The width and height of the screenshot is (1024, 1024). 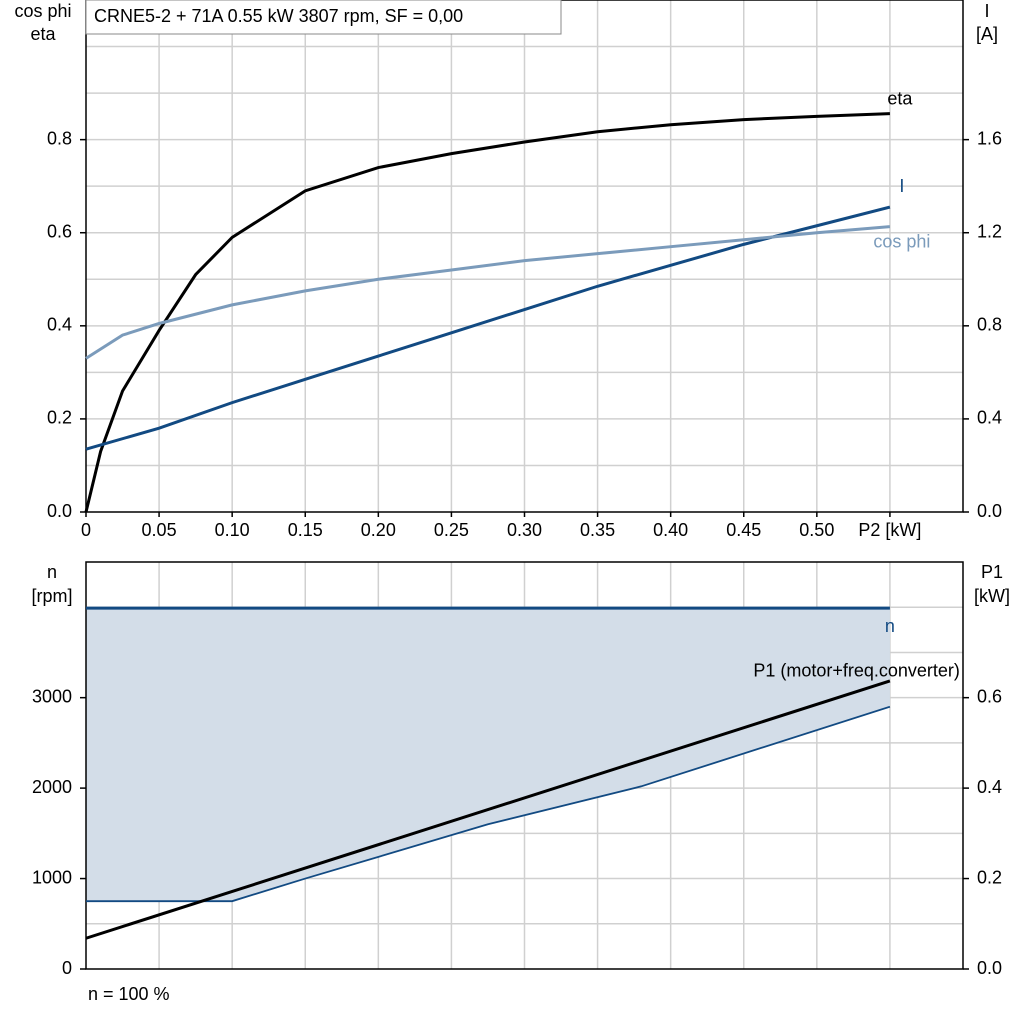 I want to click on x-tick-label: 0, so click(x=86, y=530).